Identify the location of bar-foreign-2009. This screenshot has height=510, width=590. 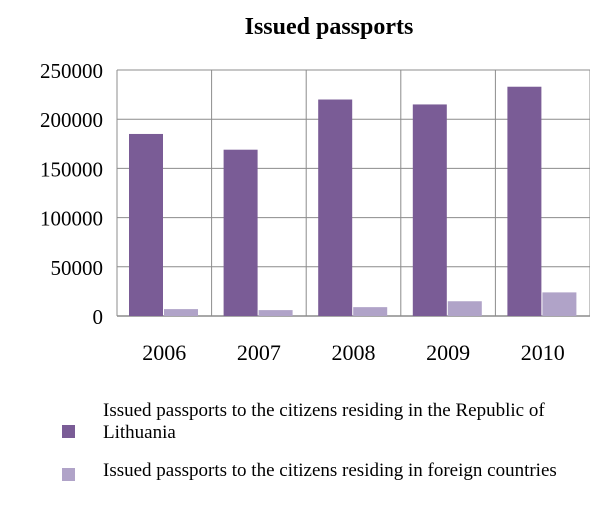
(464, 308).